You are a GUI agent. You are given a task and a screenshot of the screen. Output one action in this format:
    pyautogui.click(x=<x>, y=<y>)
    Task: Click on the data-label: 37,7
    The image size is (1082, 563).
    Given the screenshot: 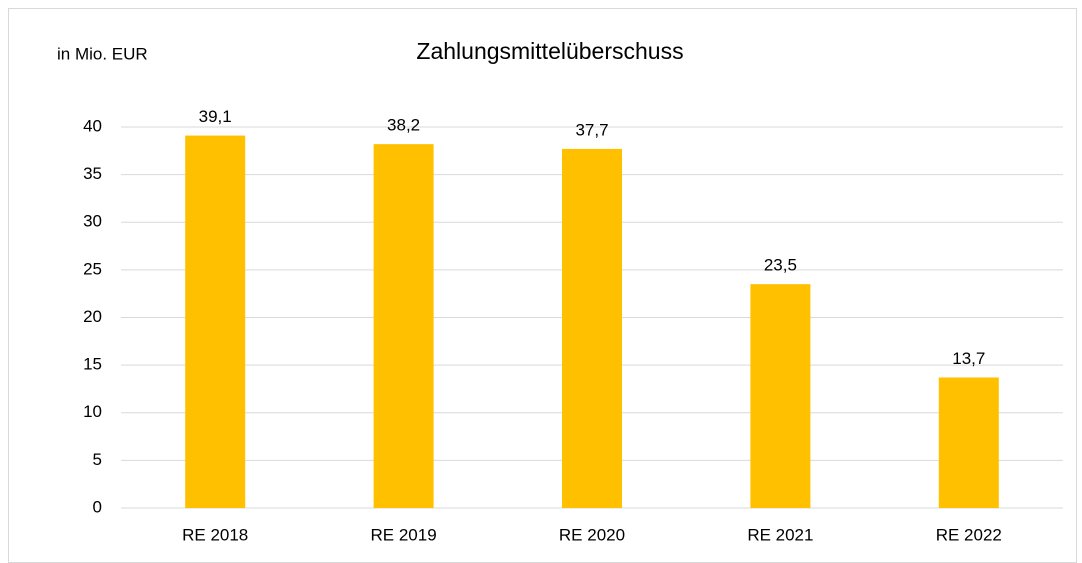 What is the action you would take?
    pyautogui.click(x=591, y=129)
    